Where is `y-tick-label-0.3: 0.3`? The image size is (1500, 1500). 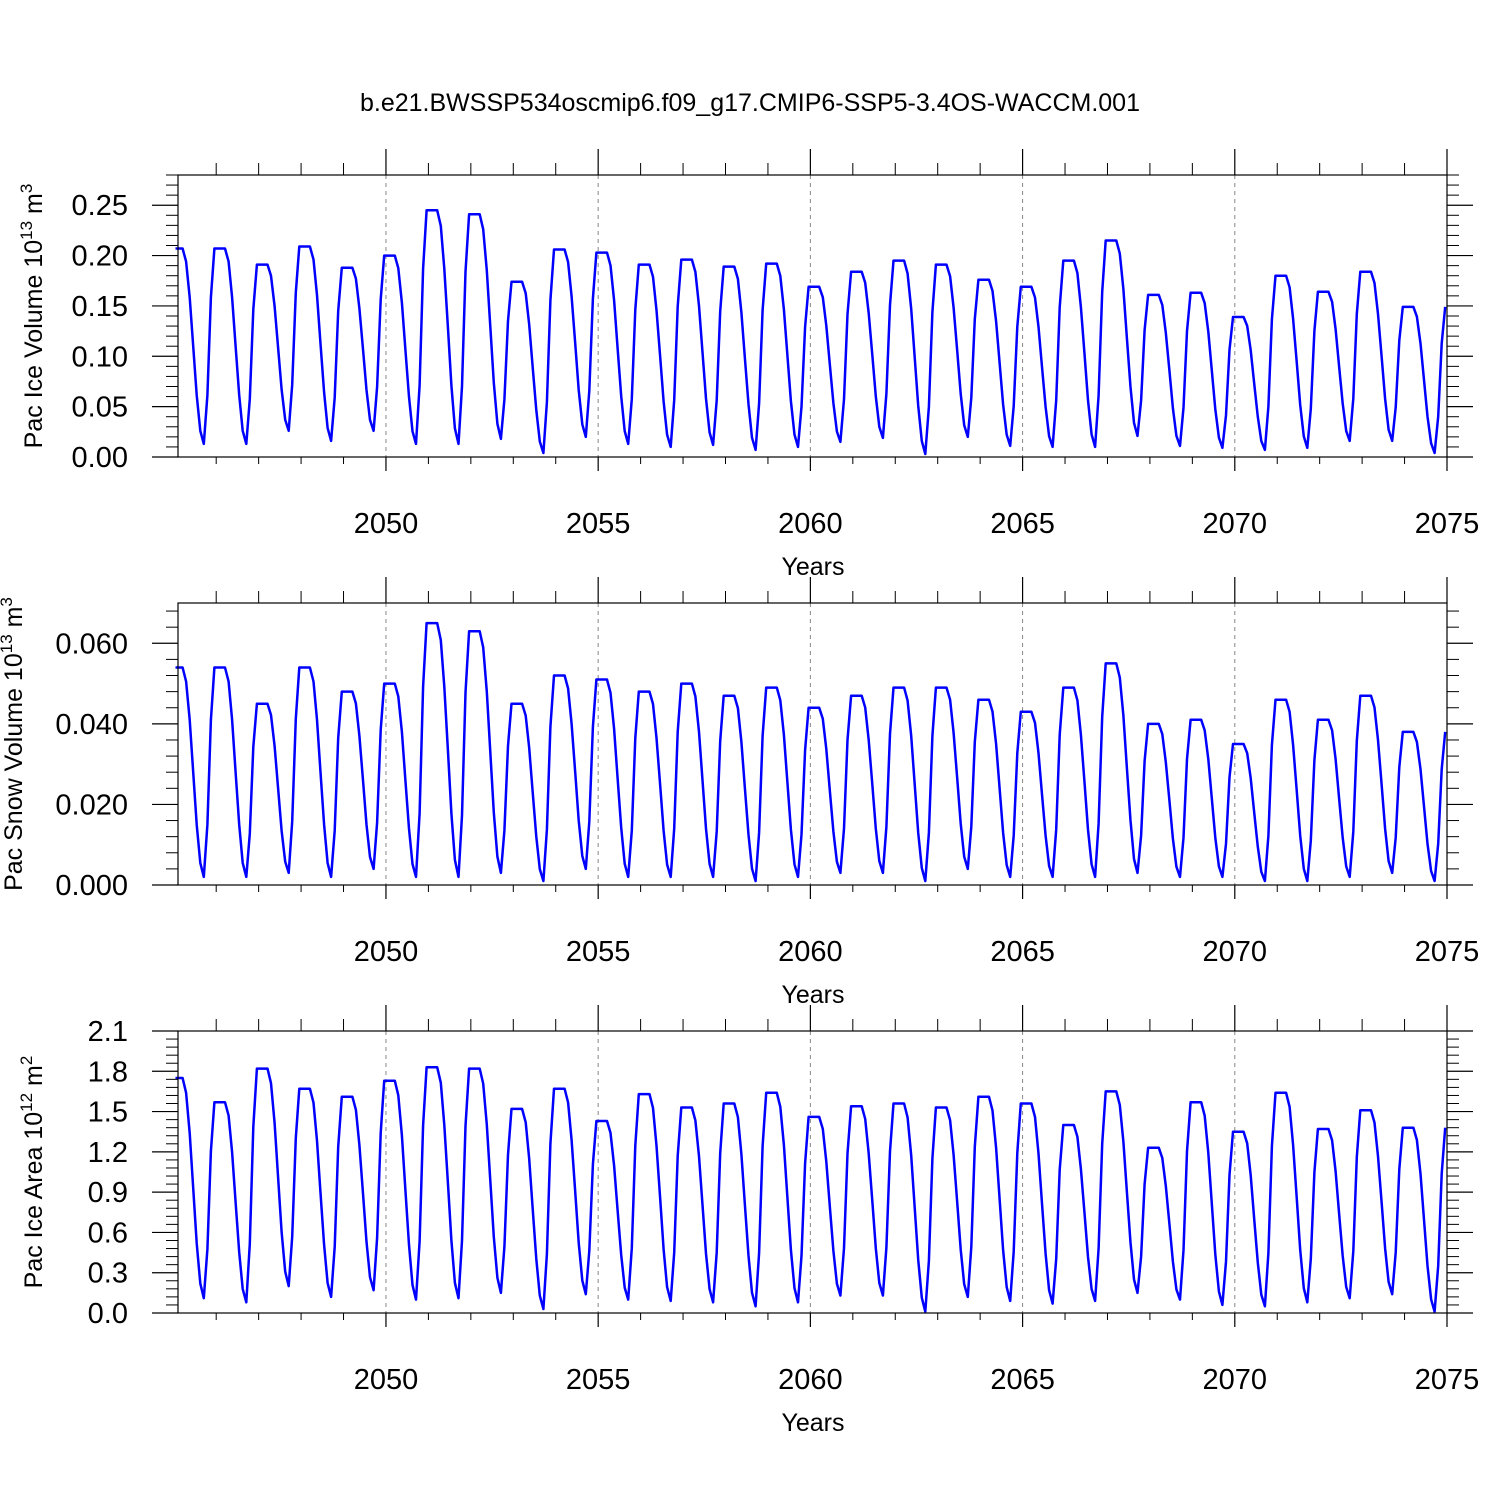
y-tick-label-0.3: 0.3 is located at coordinates (108, 1274).